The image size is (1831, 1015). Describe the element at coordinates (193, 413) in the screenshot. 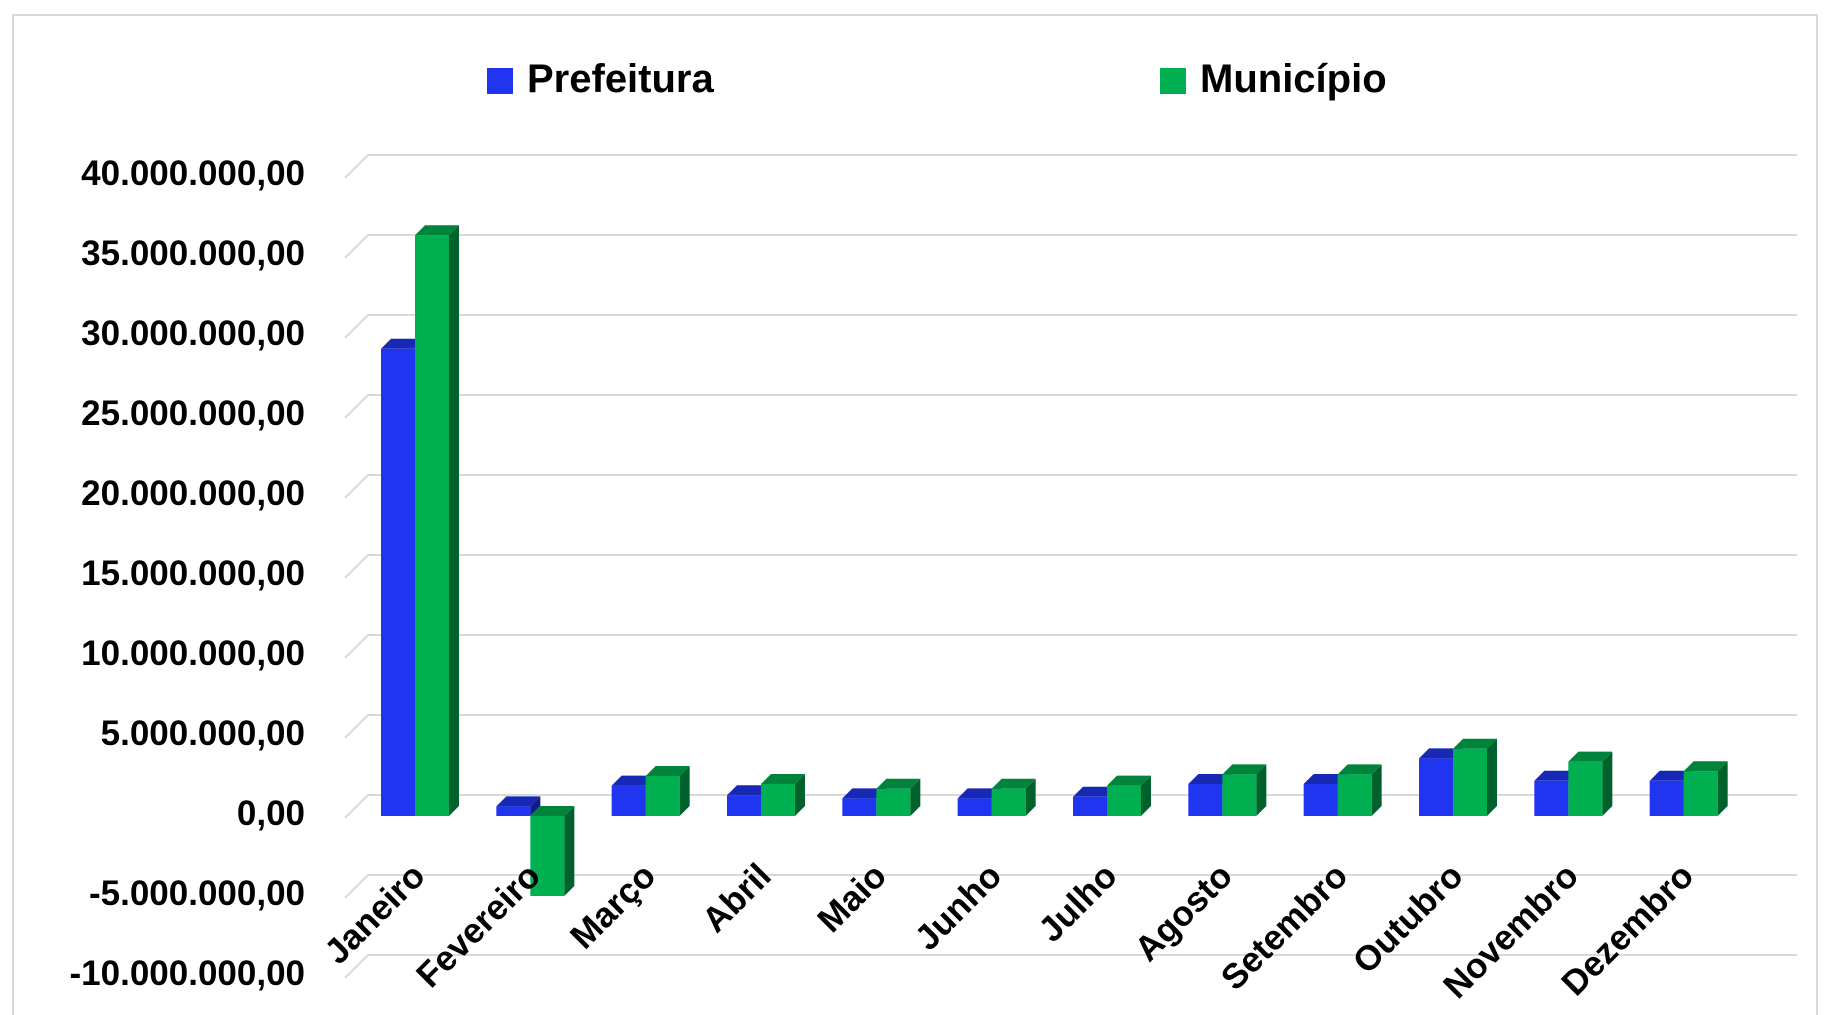

I see `y-tick-label: 25.000.000,00` at that location.